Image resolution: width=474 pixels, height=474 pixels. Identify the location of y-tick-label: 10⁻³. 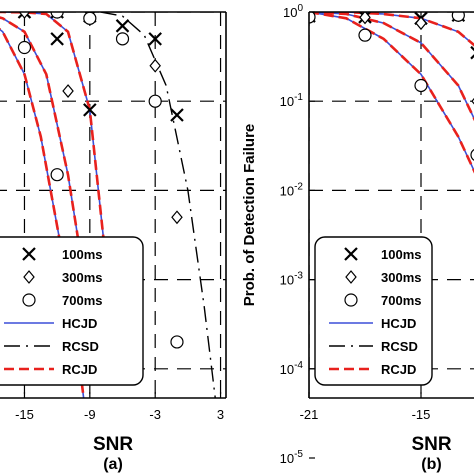
(292, 279).